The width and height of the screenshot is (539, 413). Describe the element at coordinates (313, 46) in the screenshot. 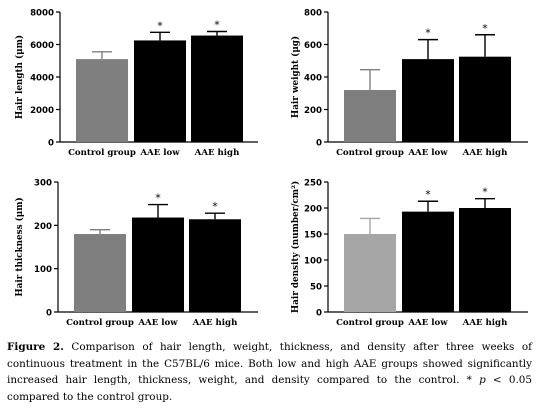

I see `y-tick-label: 600` at that location.